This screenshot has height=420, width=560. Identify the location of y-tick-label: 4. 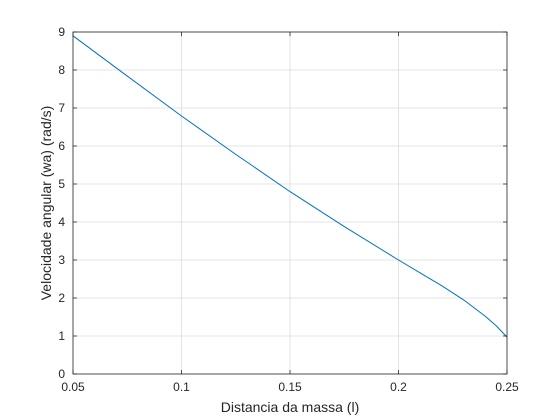
(61, 222).